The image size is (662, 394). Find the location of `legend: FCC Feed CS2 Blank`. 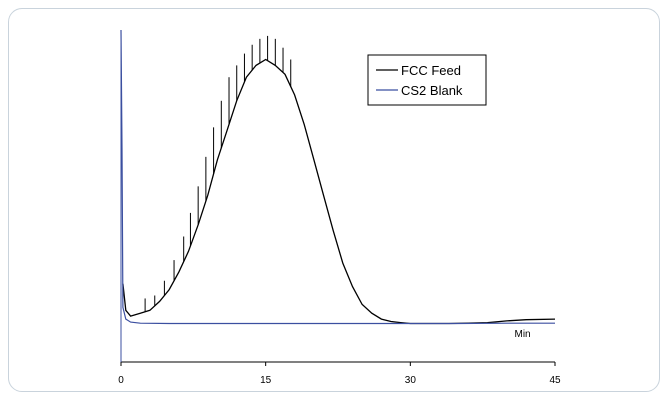

legend: FCC Feed CS2 Blank is located at coordinates (427, 80).